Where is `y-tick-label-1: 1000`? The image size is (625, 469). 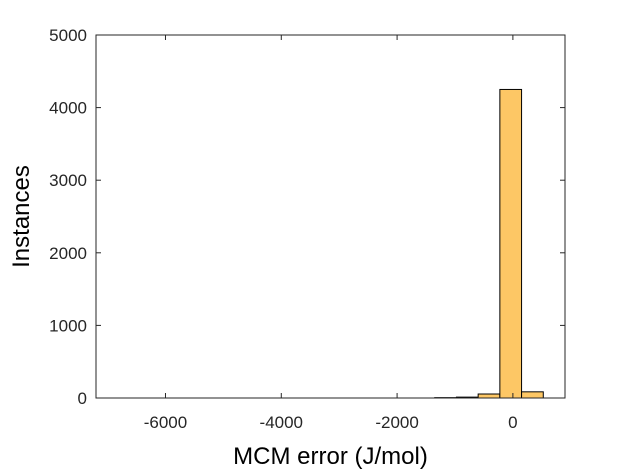
y-tick-label-1: 1000 is located at coordinates (68, 325).